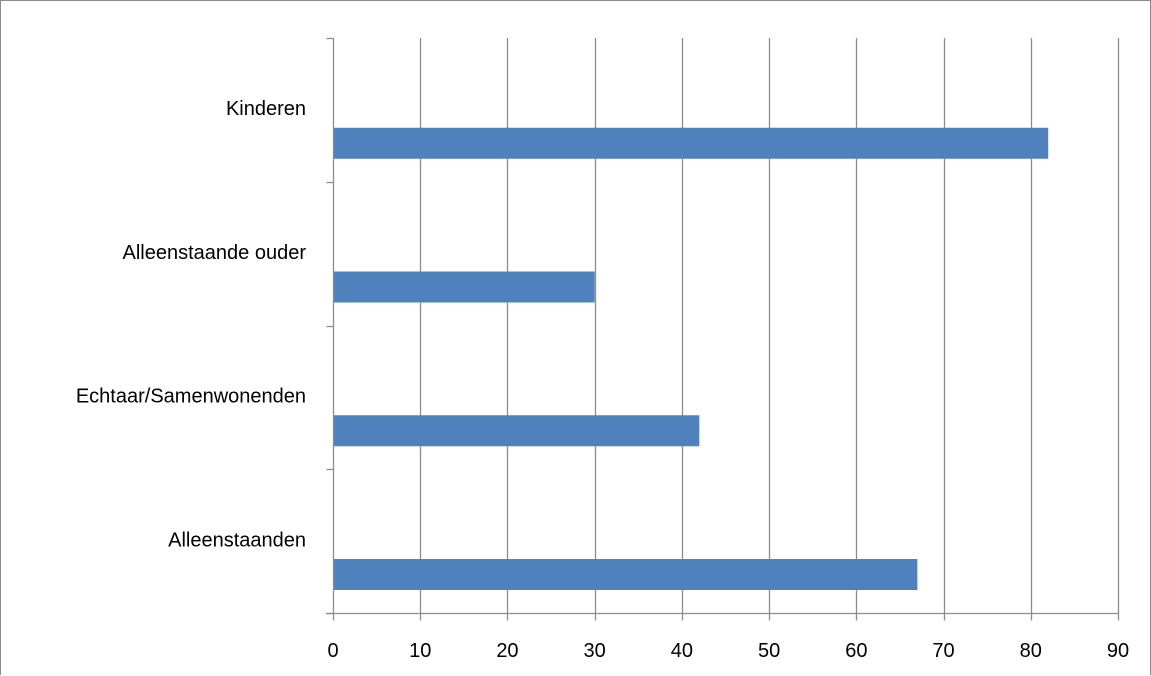  I want to click on bar-kinderen, so click(691, 143).